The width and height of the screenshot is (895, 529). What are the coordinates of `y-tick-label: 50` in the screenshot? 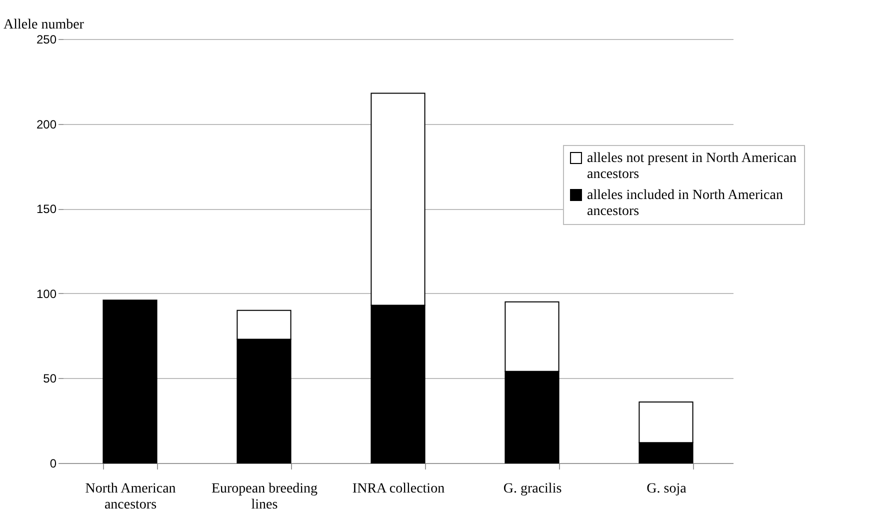 It's located at (50, 379).